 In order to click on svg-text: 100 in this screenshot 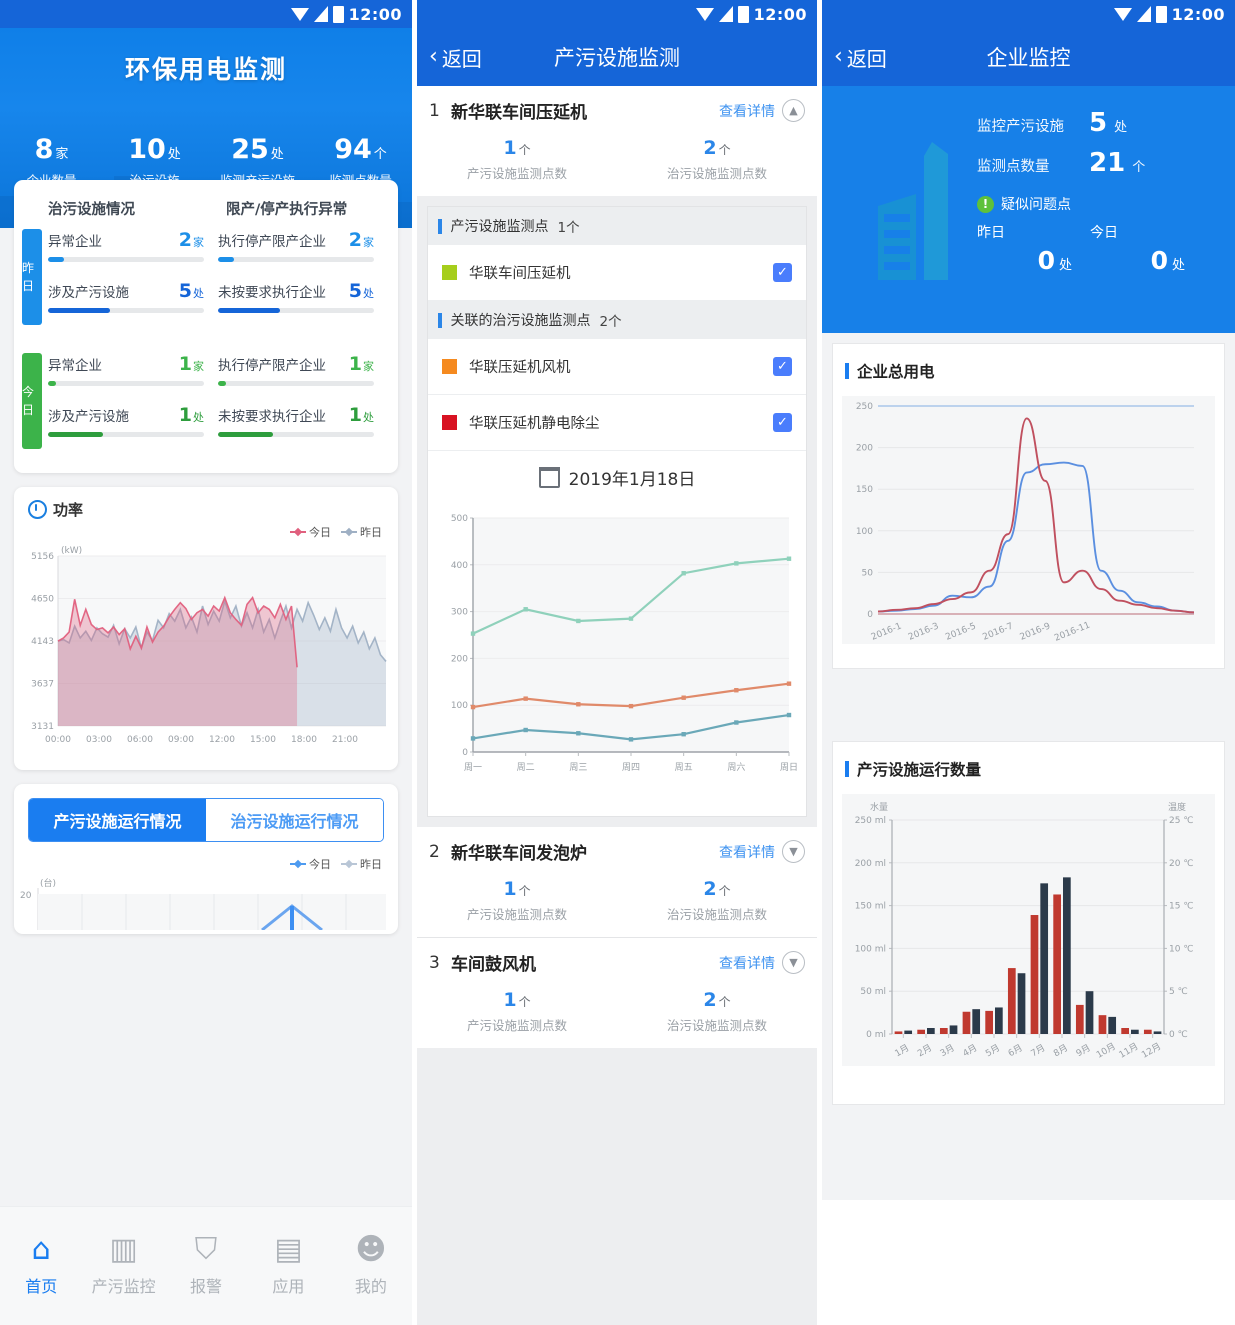, I will do `click(864, 532)`.